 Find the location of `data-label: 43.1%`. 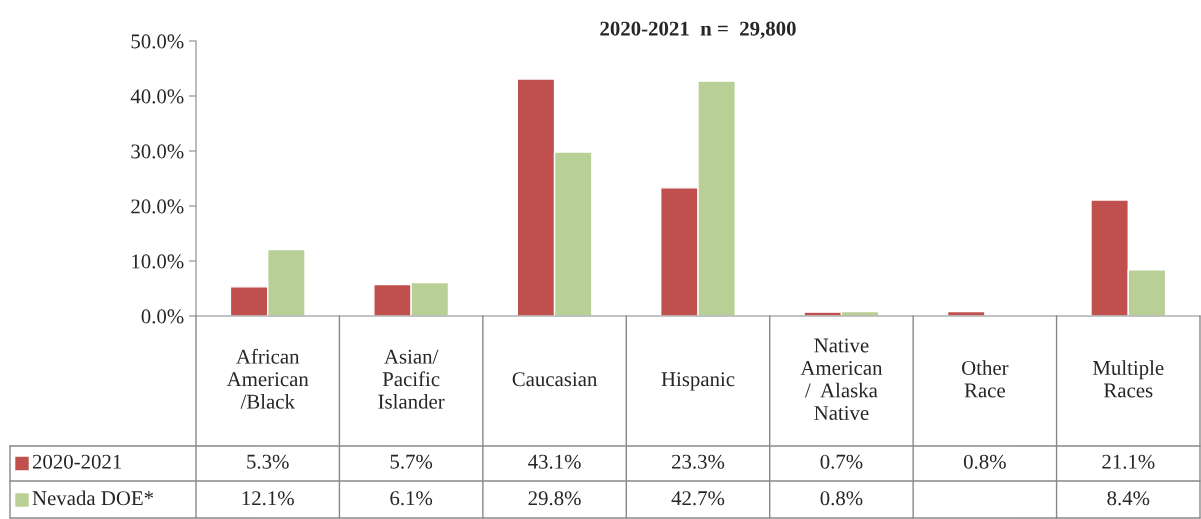

data-label: 43.1% is located at coordinates (554, 461).